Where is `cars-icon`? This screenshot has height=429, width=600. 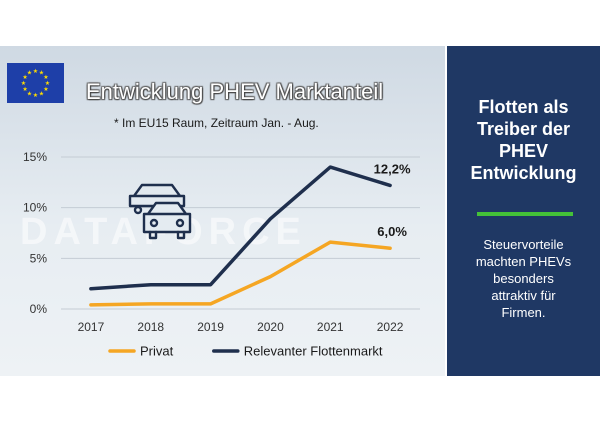 cars-icon is located at coordinates (160, 211).